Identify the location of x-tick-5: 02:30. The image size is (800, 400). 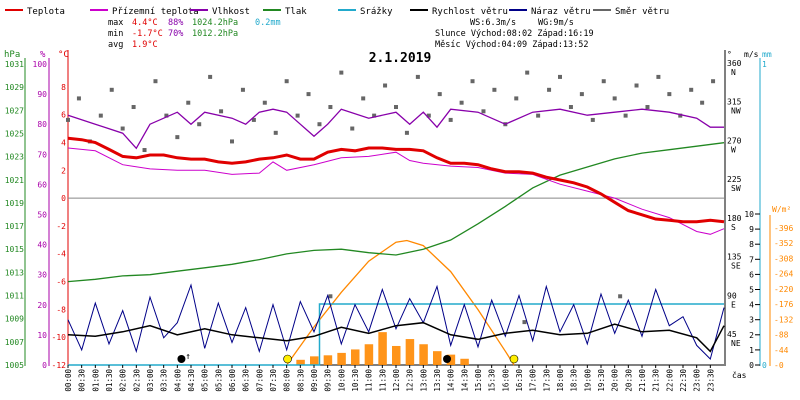
(136, 380).